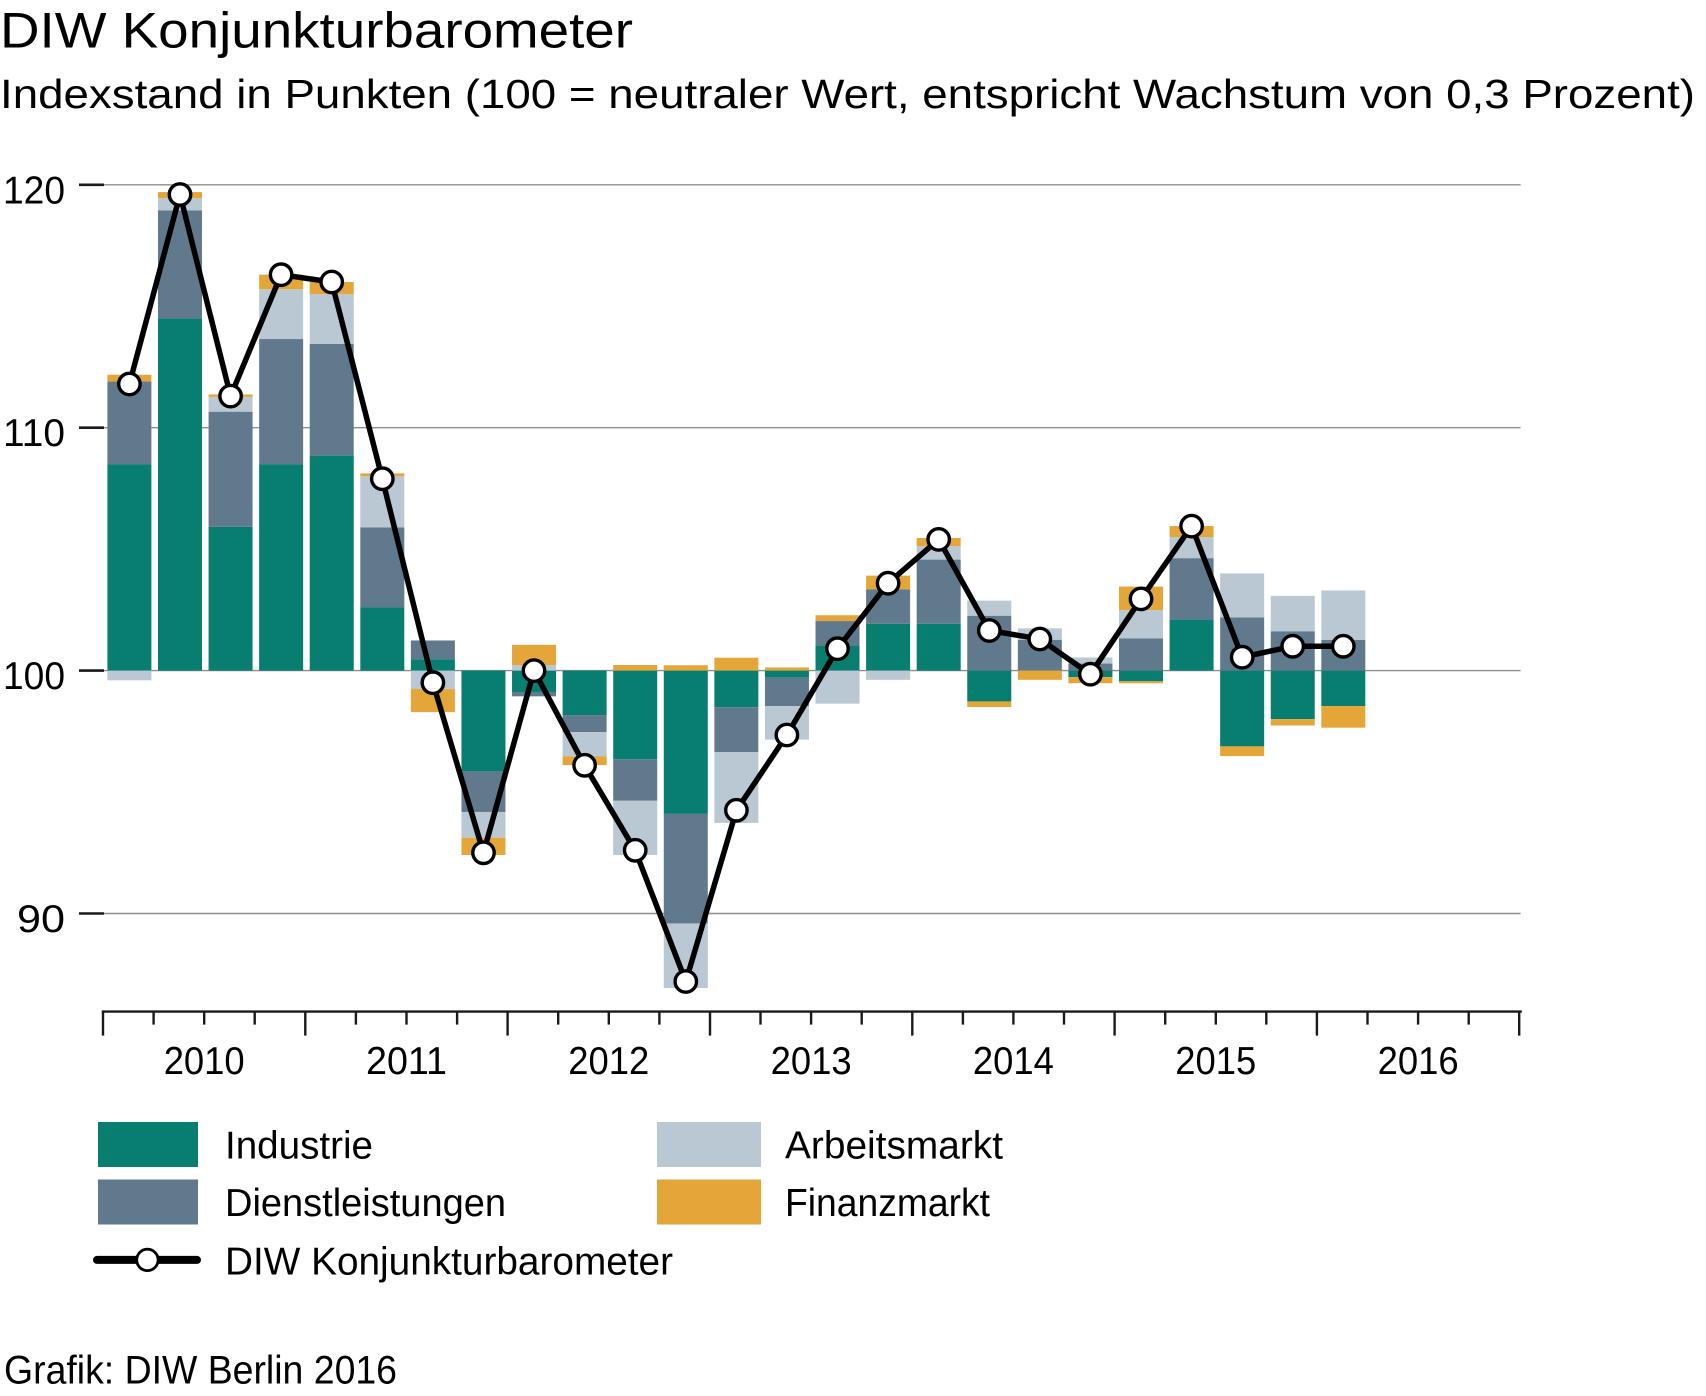  I want to click on svg-text: 110, so click(34, 433).